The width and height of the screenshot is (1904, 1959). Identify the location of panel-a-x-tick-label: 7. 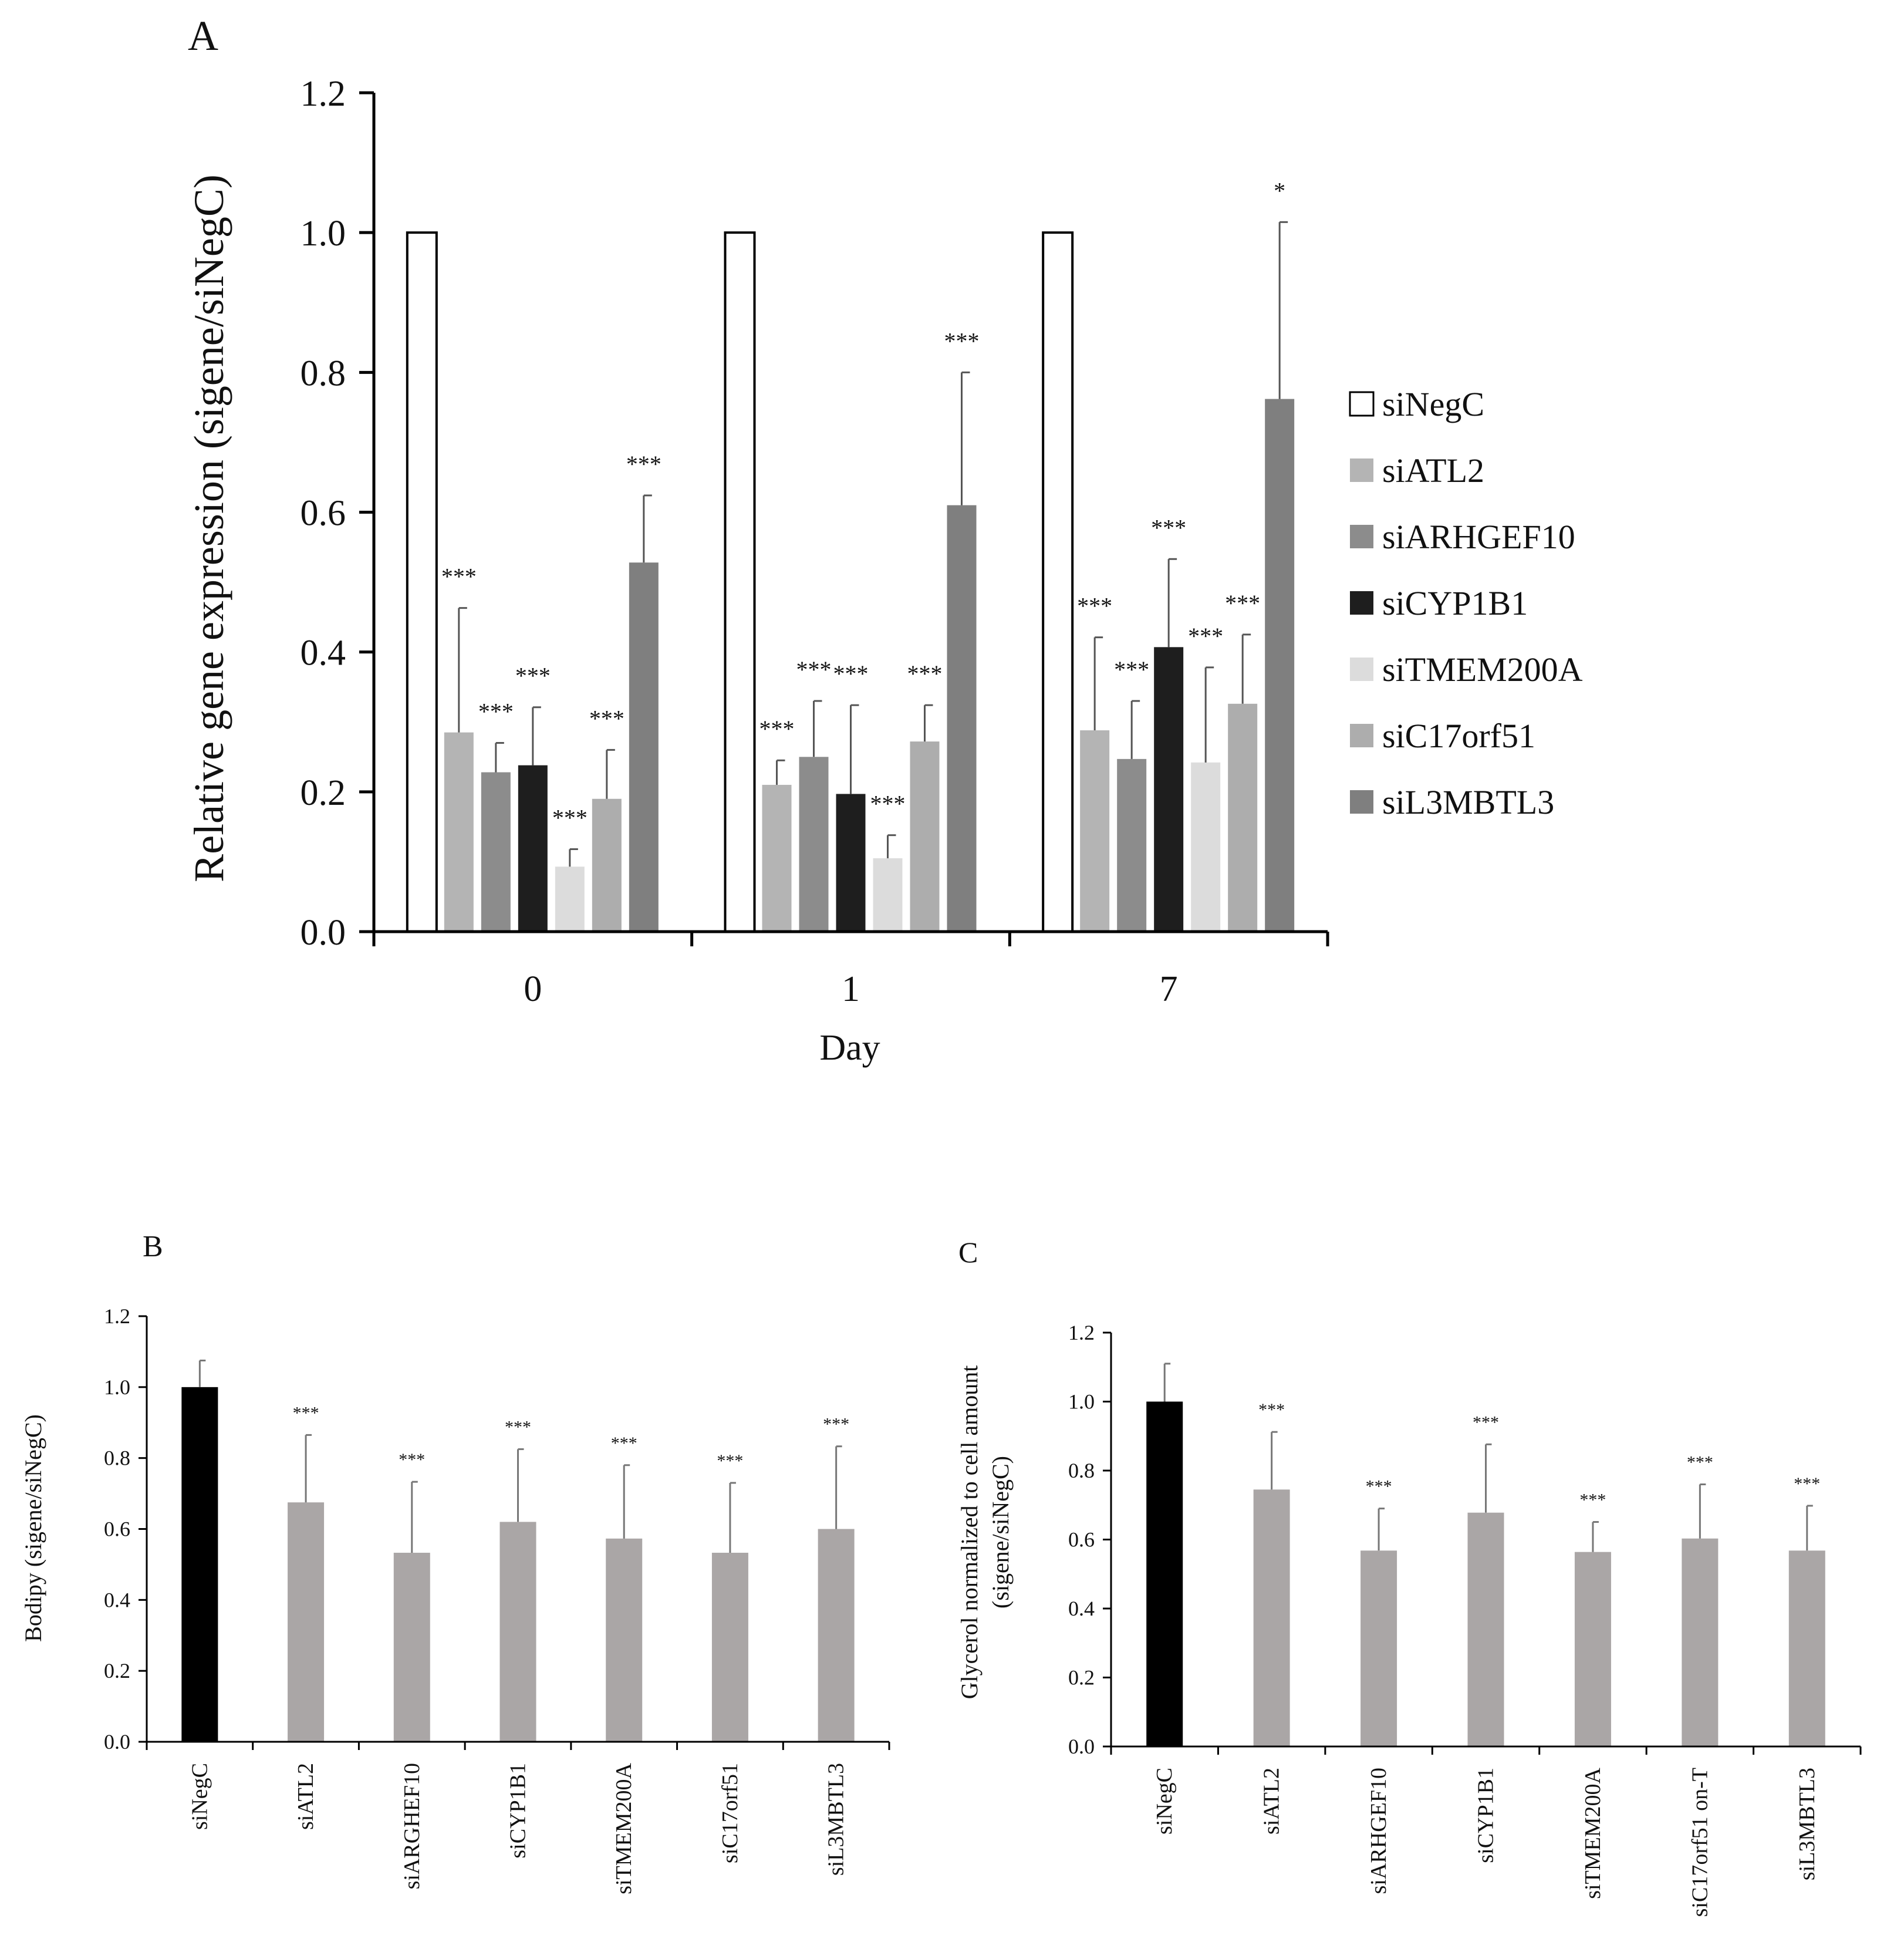
(1169, 989).